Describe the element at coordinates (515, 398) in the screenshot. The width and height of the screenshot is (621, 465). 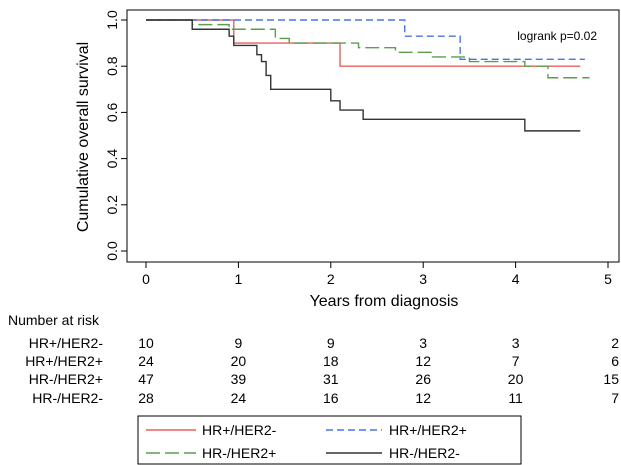
I see `risk-value: 11` at that location.